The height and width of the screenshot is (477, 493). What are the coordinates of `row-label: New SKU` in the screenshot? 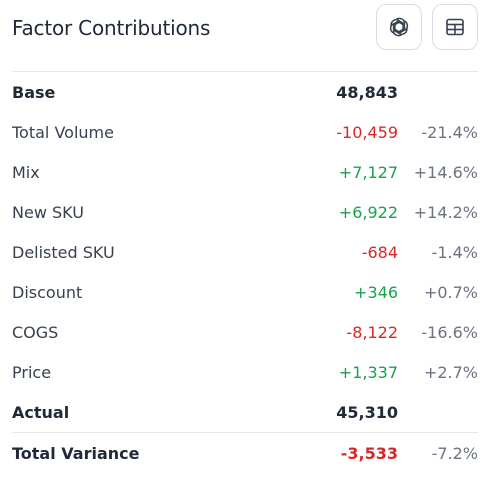 It's located at (48, 212).